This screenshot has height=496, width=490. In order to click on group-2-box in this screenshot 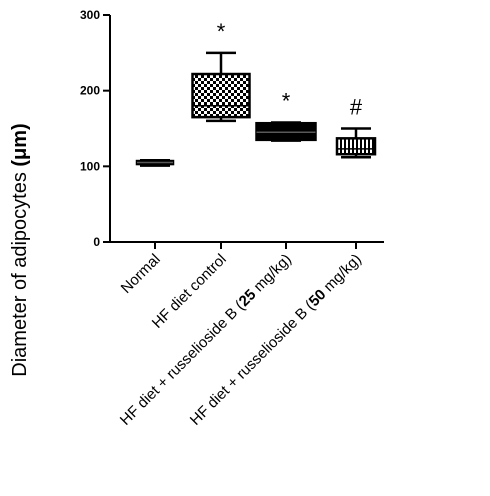, I will do `click(221, 95)`.